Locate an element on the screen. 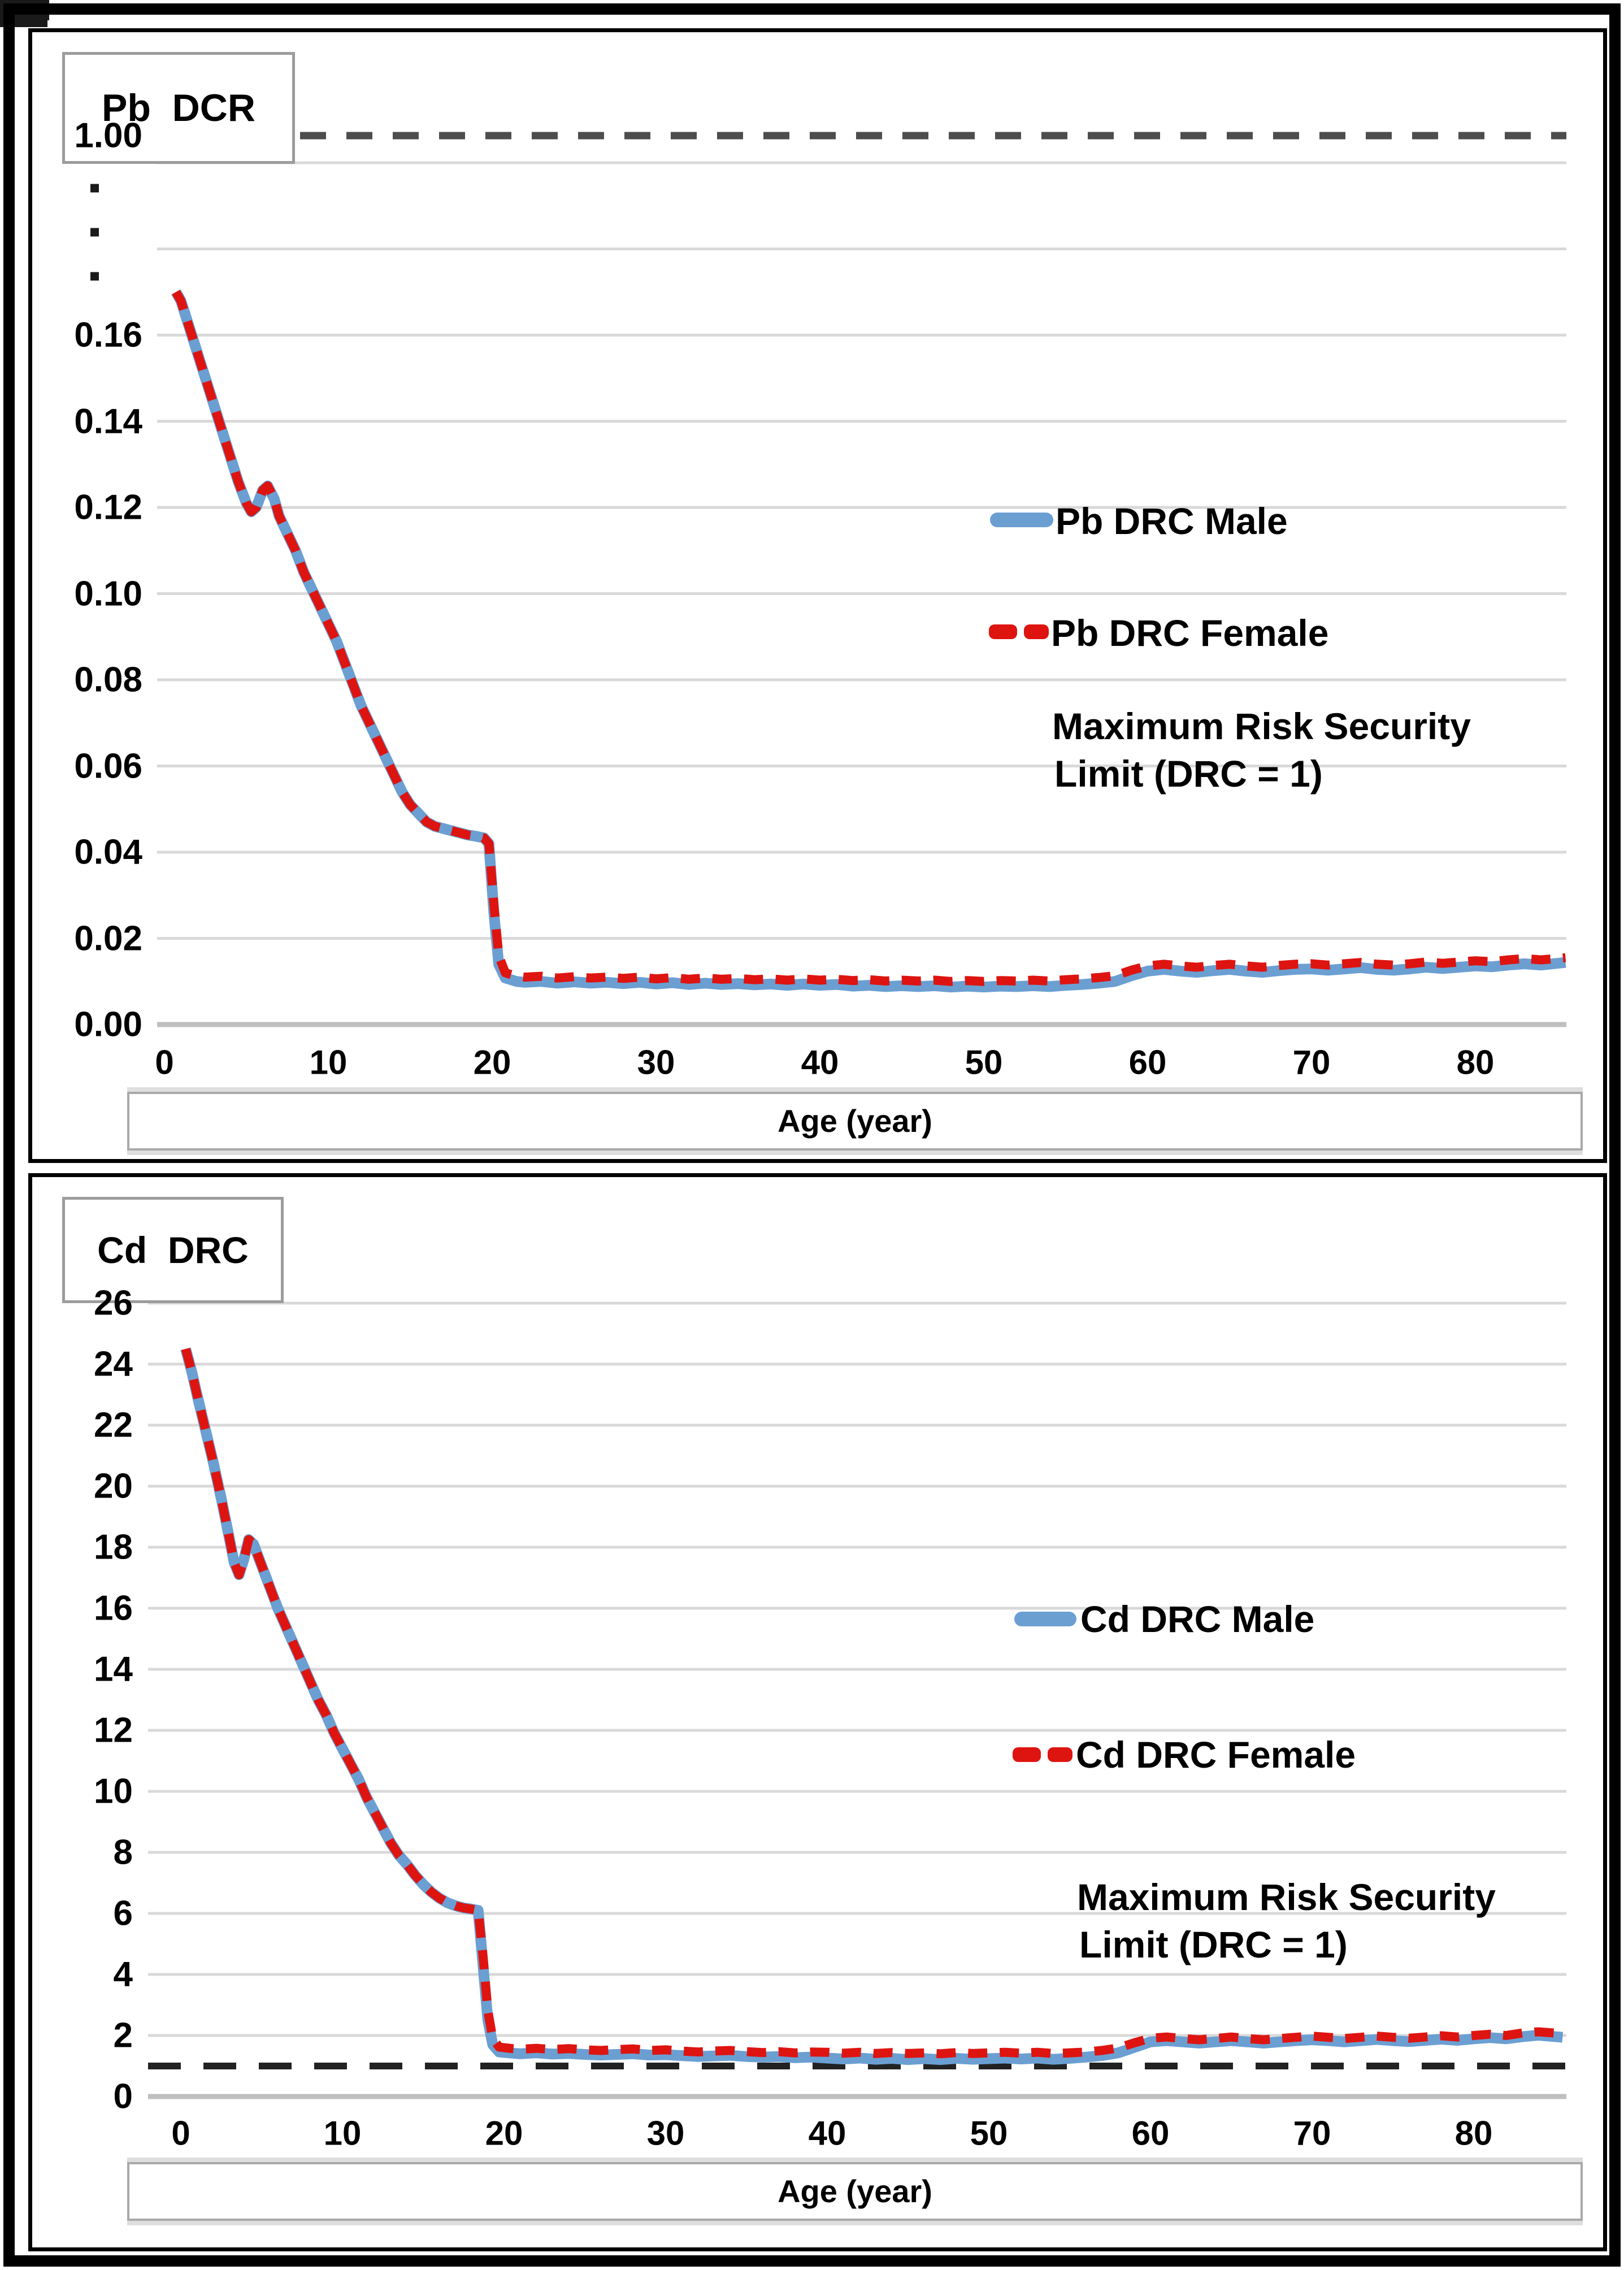  cd-legend-male-line-swatch is located at coordinates (1045, 1619).